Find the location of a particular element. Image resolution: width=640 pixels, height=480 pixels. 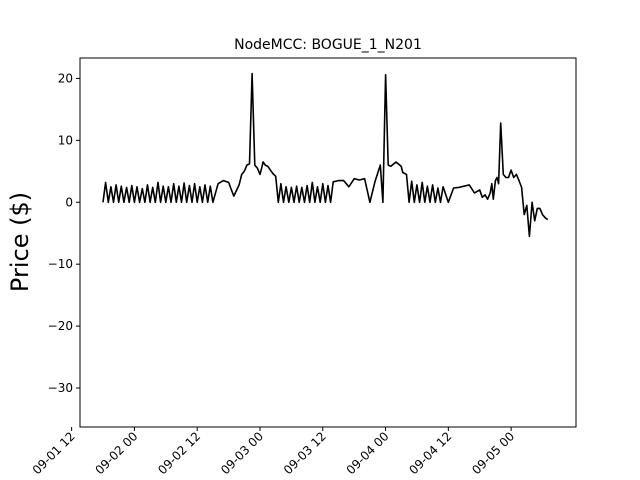

x-tick-label: 09-03 00 is located at coordinates (242, 453).